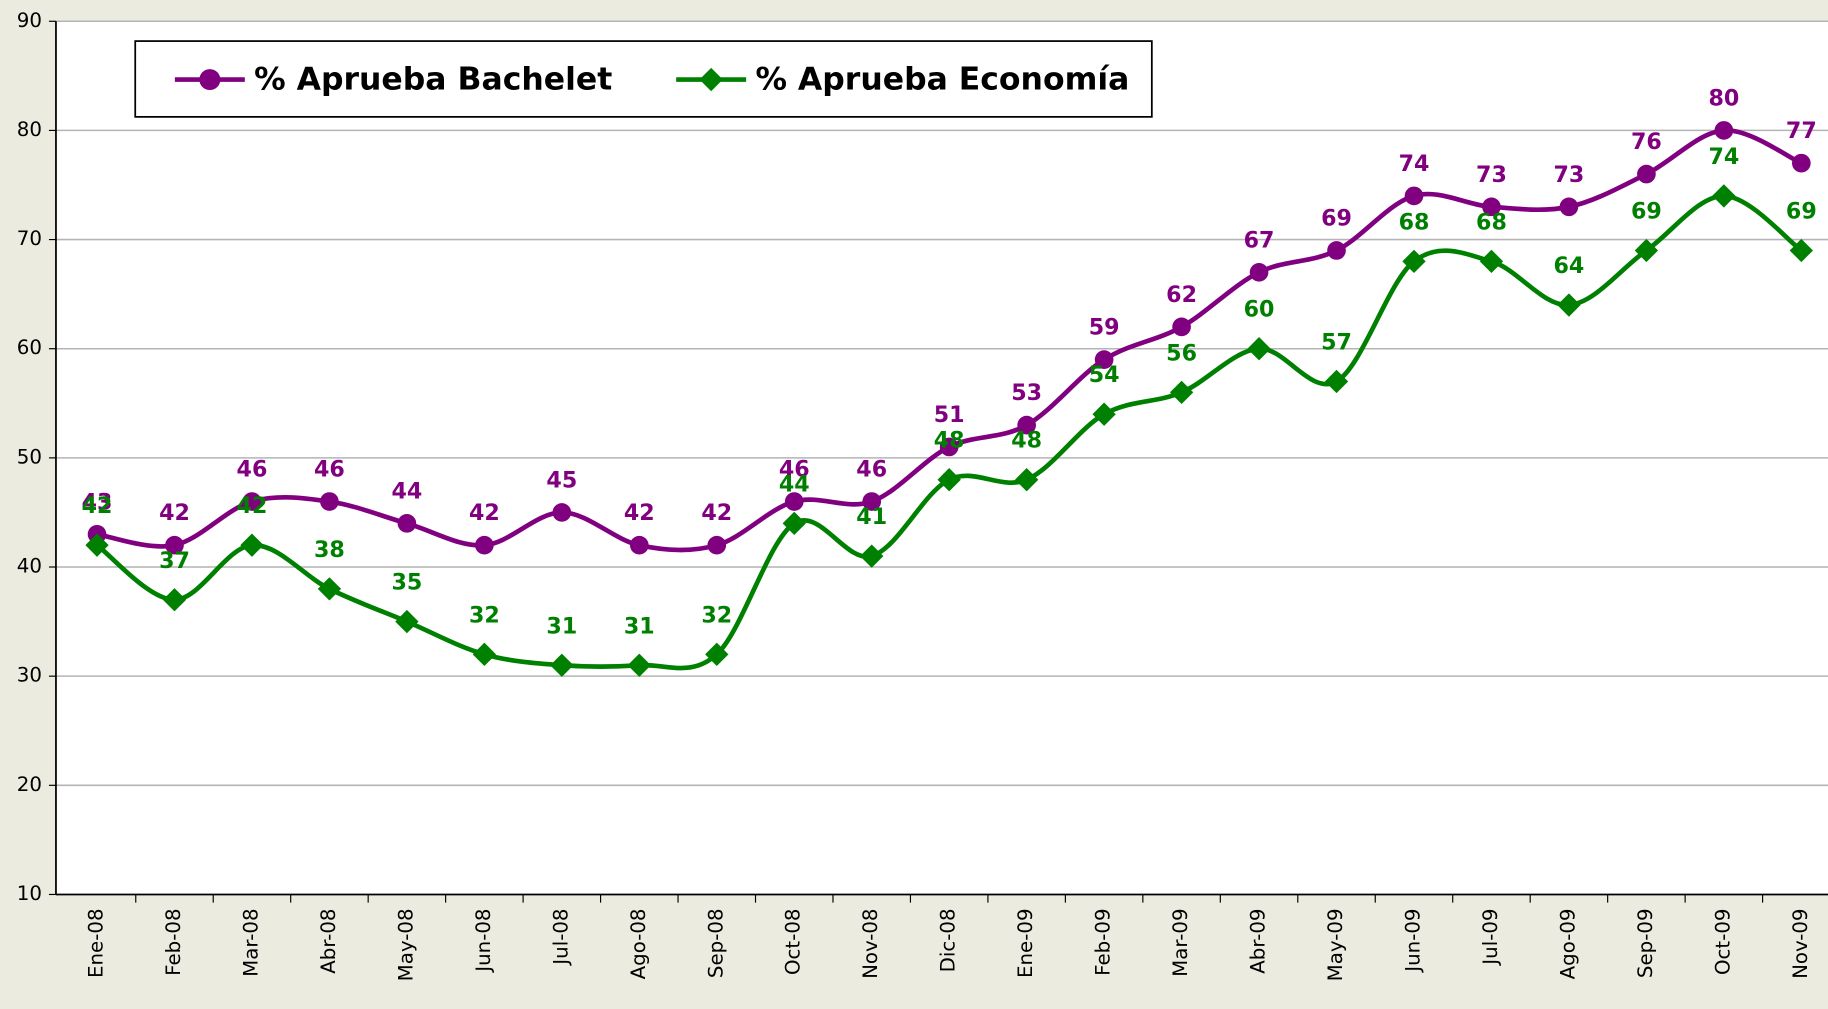  What do you see at coordinates (29, 784) in the screenshot?
I see `y-tick-label: 20` at bounding box center [29, 784].